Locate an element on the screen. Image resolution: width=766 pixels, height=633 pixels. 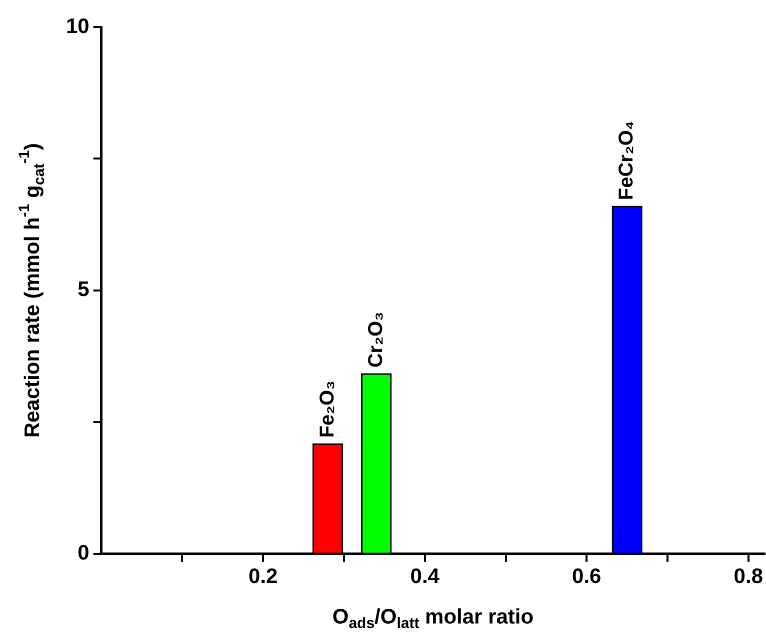
x-tick-label: 0.2 is located at coordinates (263, 576).